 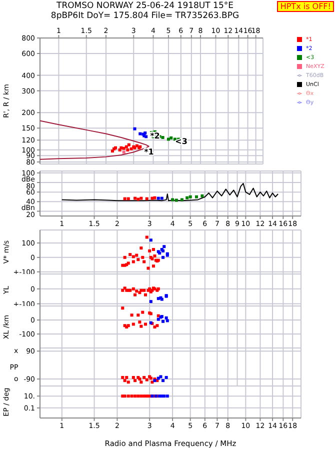 I want to click on chart-title: TROMSO NORWAY 25-06-24 1918UT 15°E, so click(x=145, y=6).